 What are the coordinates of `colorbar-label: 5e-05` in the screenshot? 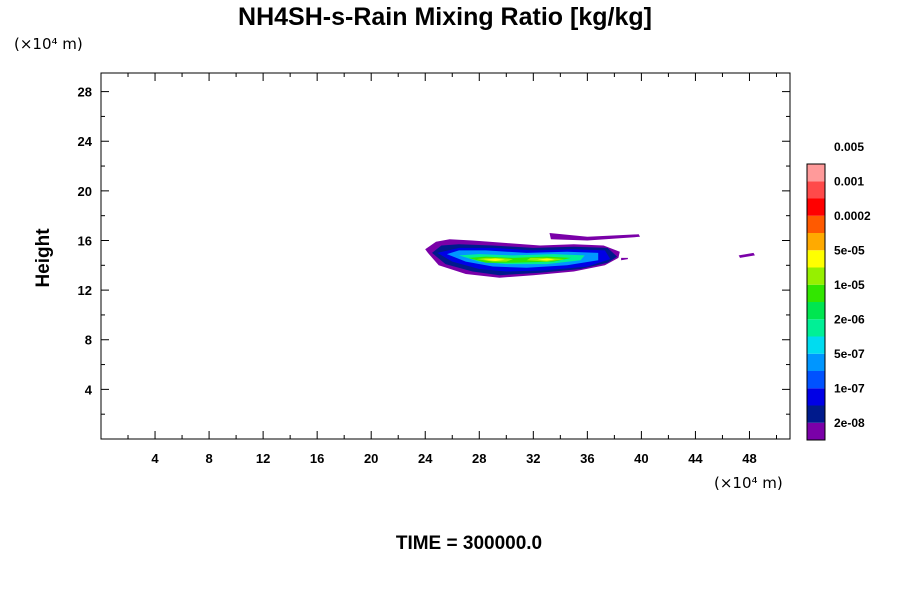 It's located at (849, 250).